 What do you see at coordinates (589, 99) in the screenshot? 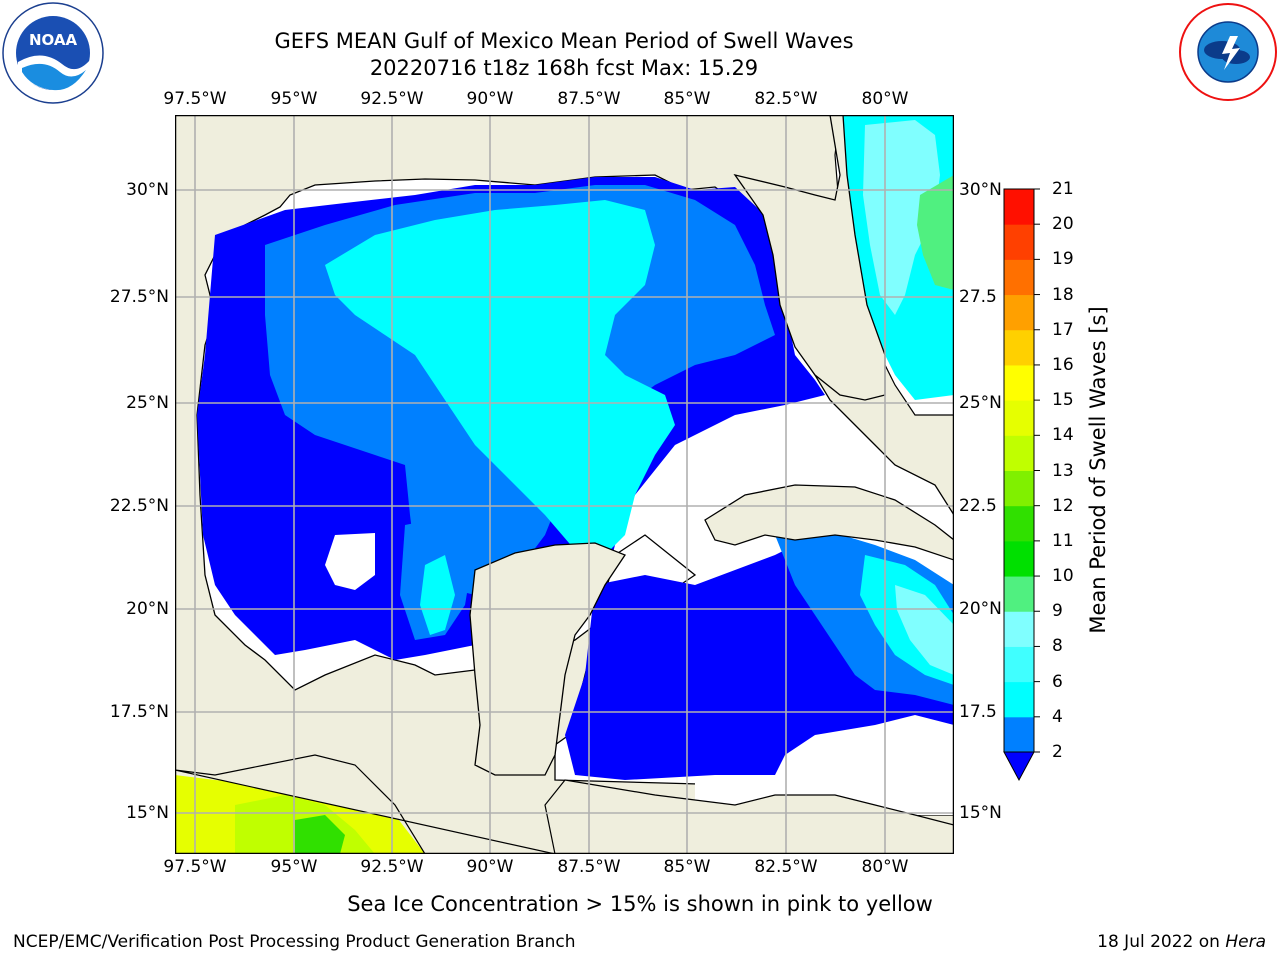
I see `lon-tick-top: 87.5°W` at bounding box center [589, 99].